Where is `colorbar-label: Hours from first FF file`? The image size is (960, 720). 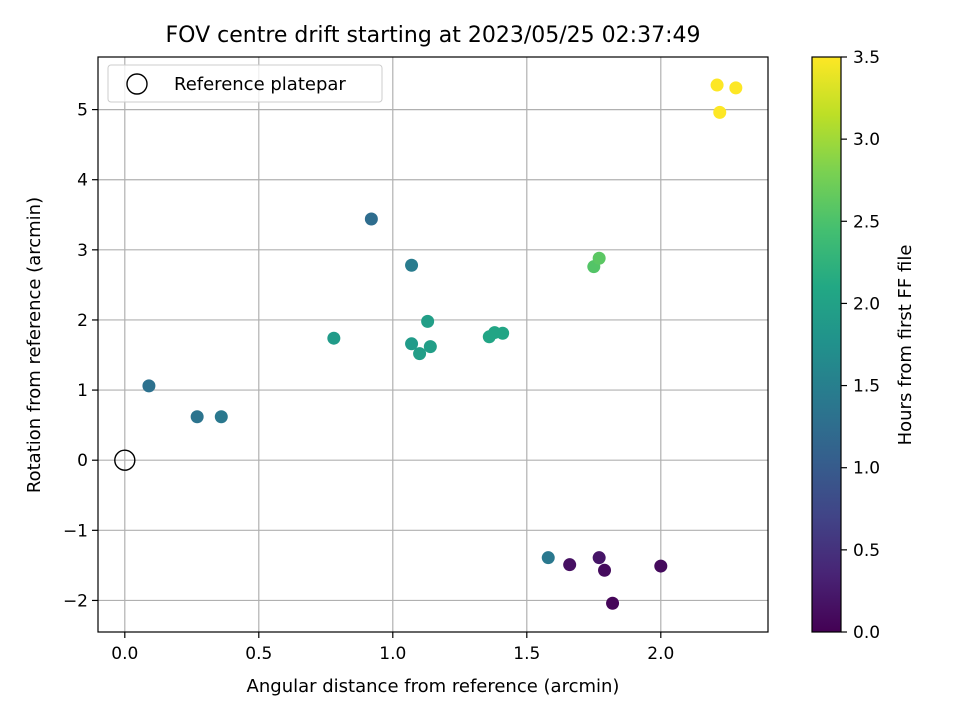
colorbar-label: Hours from first FF file is located at coordinates (905, 345).